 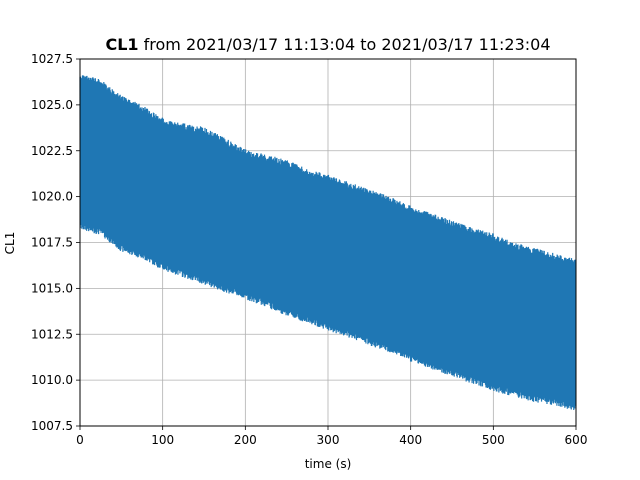 What do you see at coordinates (328, 464) in the screenshot?
I see `x-axis-label: time (s)` at bounding box center [328, 464].